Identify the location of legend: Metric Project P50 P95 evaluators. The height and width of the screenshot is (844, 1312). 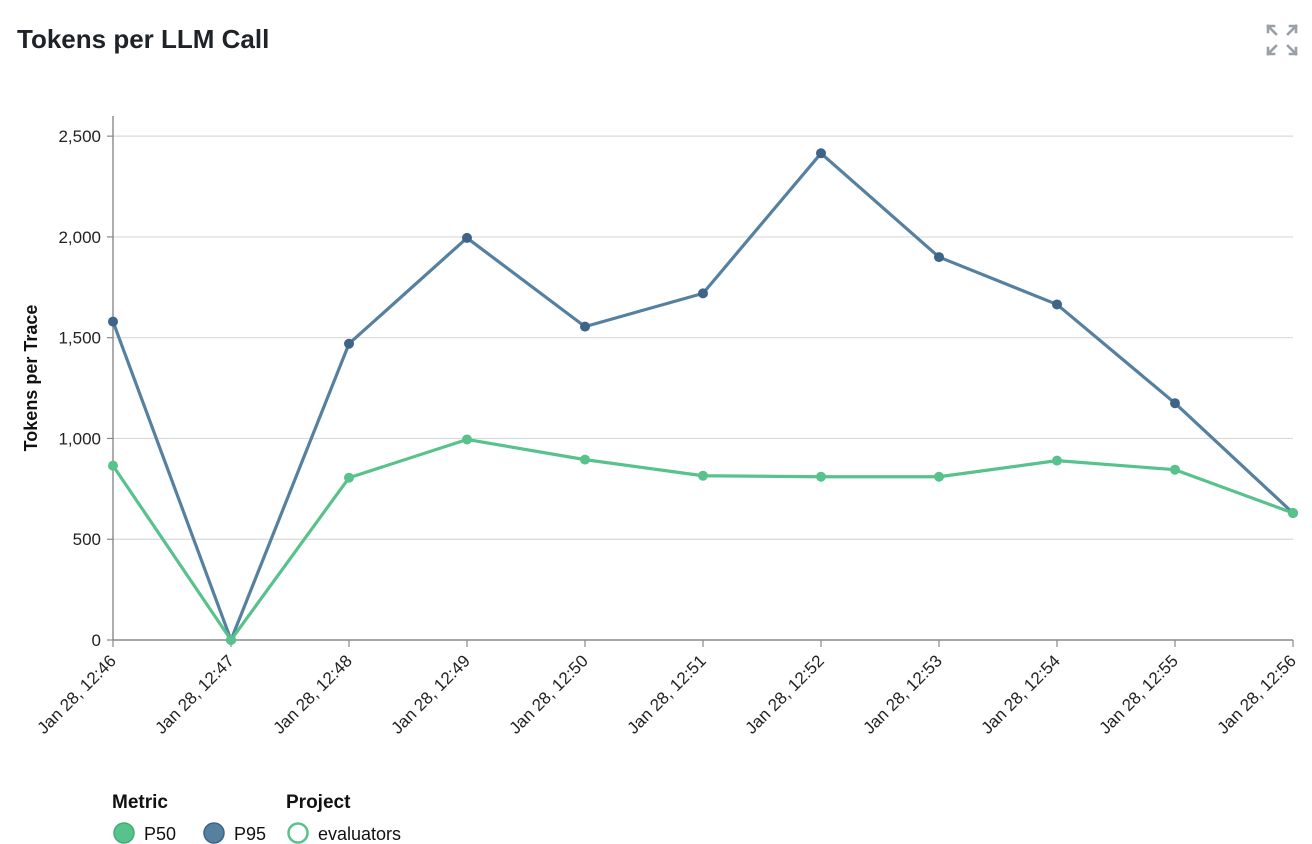
(256, 818).